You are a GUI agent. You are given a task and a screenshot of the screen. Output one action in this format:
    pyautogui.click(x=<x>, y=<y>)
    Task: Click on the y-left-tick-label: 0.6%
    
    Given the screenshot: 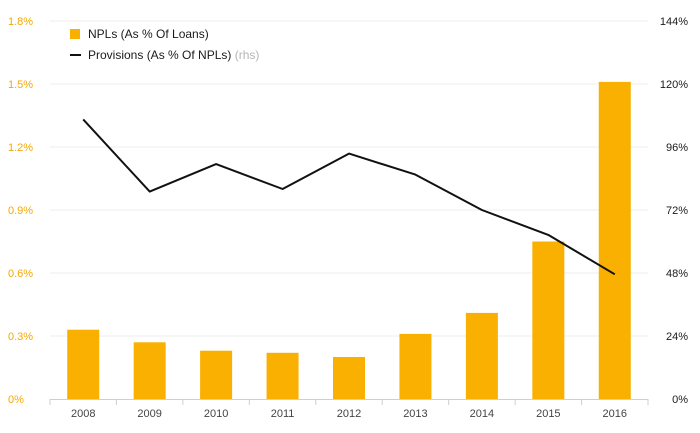 What is the action you would take?
    pyautogui.click(x=20, y=274)
    